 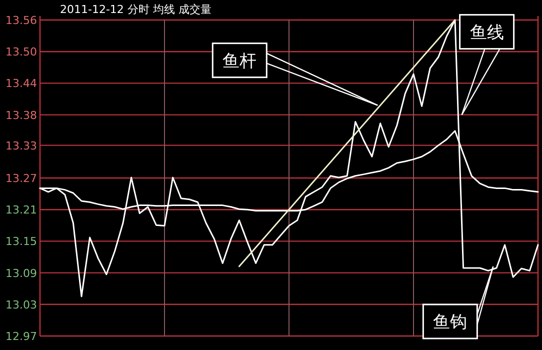 What do you see at coordinates (21, 273) in the screenshot?
I see `y-tick-label: 13.09` at bounding box center [21, 273].